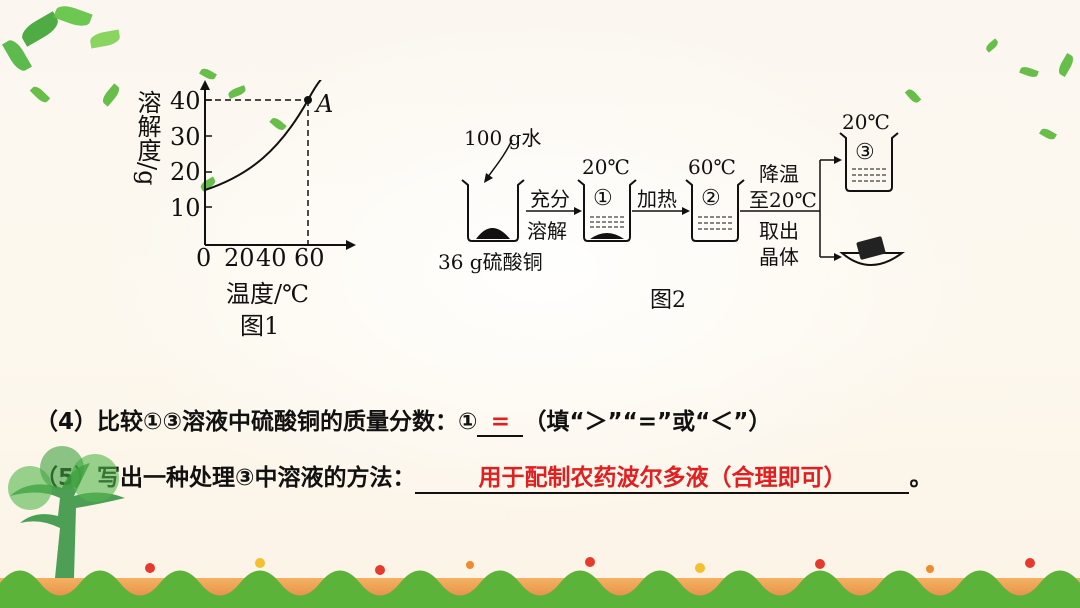 The width and height of the screenshot is (1080, 608). Describe the element at coordinates (185, 172) in the screenshot. I see `figure1-y-tick-20: 20` at that location.